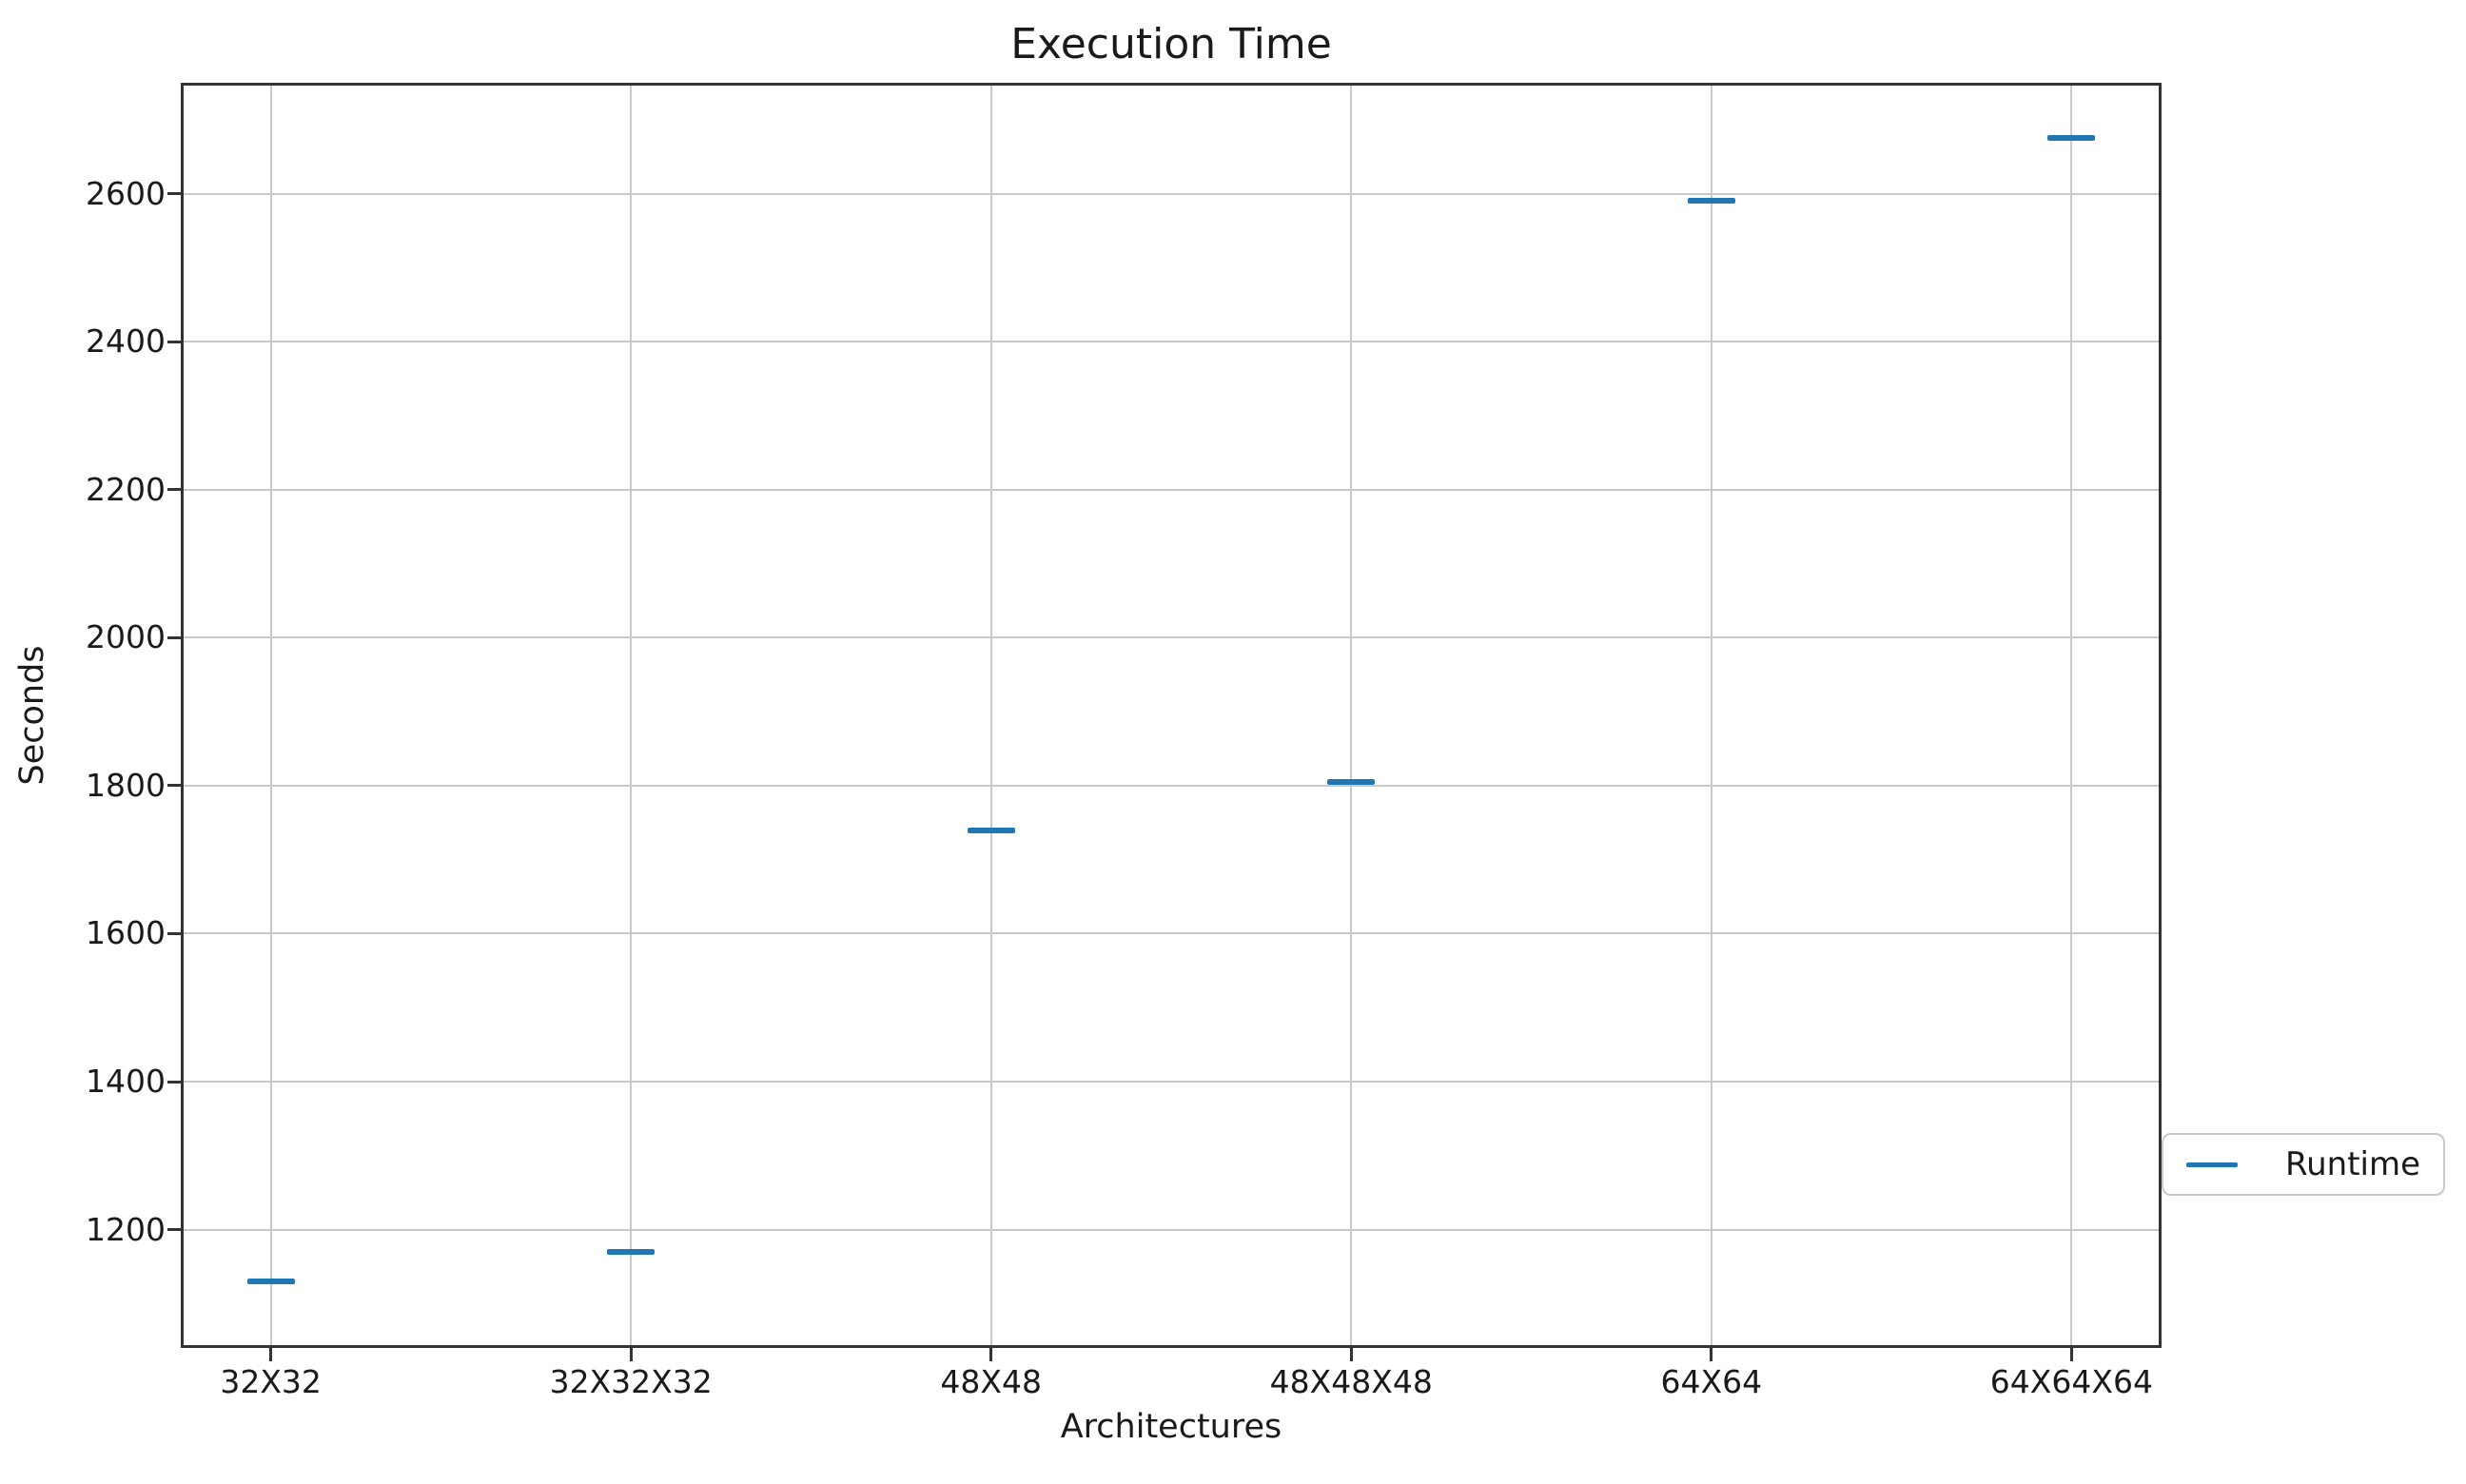 The width and height of the screenshot is (2466, 1484). What do you see at coordinates (126, 489) in the screenshot?
I see `y-tick-label: 2200` at bounding box center [126, 489].